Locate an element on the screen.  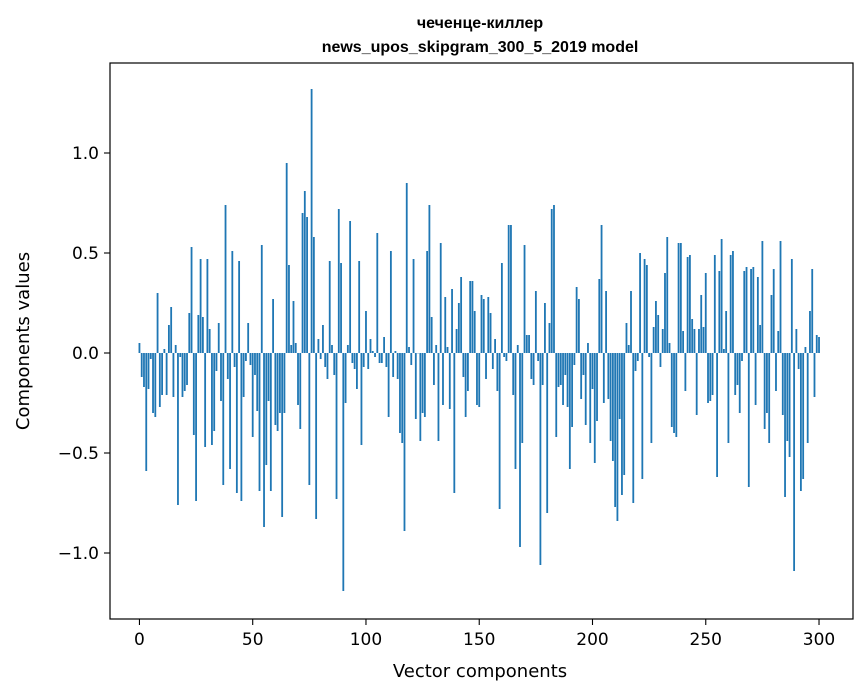
x-tick-label-0: 0 is located at coordinates (139, 640).